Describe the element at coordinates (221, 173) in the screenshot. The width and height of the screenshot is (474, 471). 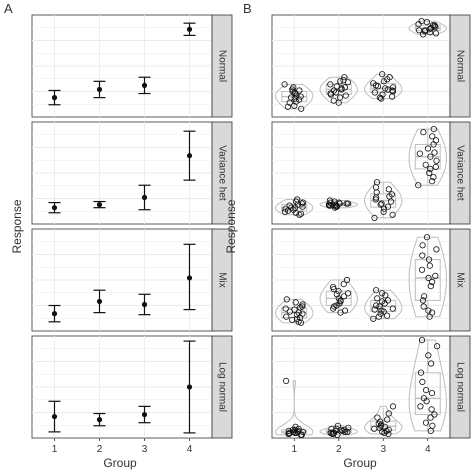
I see `facet-strip-label: Variance het` at that location.